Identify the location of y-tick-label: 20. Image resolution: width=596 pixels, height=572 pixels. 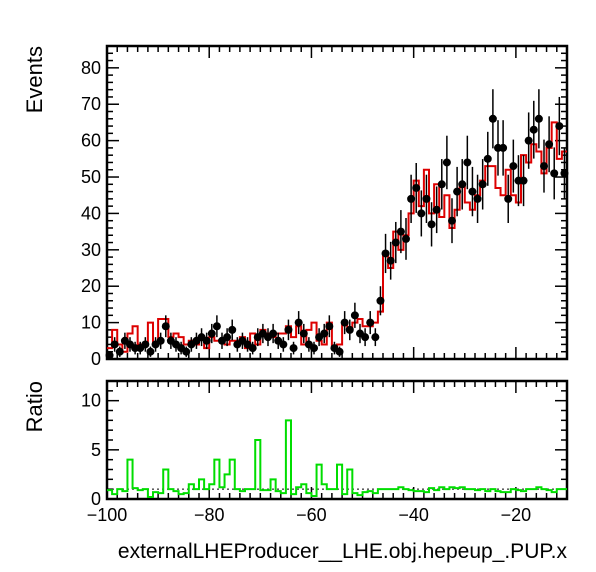
(91, 286).